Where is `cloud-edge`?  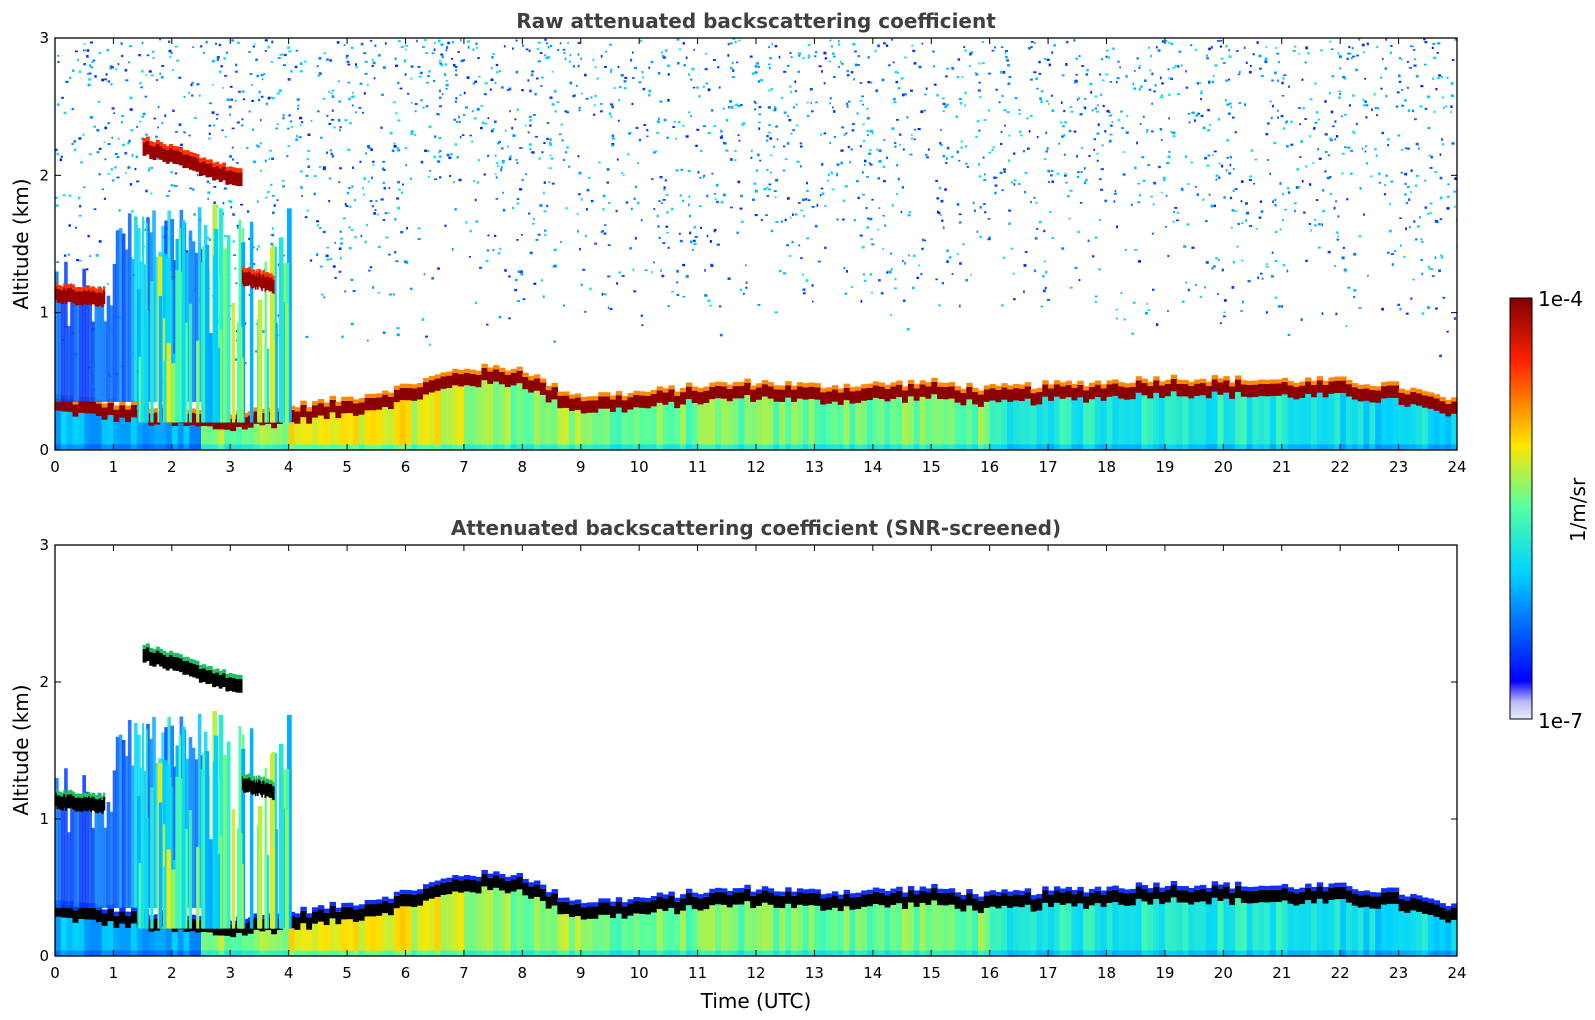 cloud-edge is located at coordinates (248, 270).